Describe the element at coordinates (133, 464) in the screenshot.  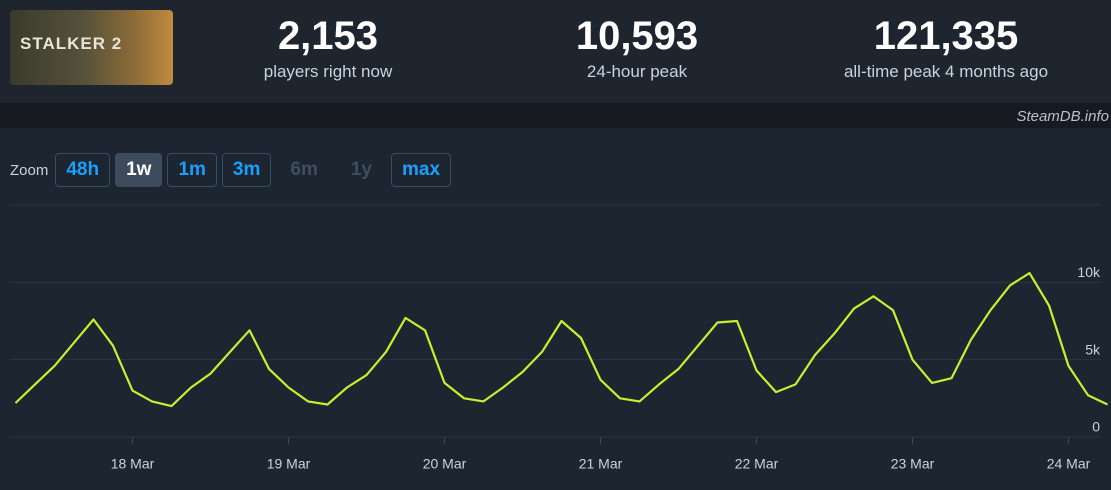
I see `x-tick-label: 18 Mar` at that location.